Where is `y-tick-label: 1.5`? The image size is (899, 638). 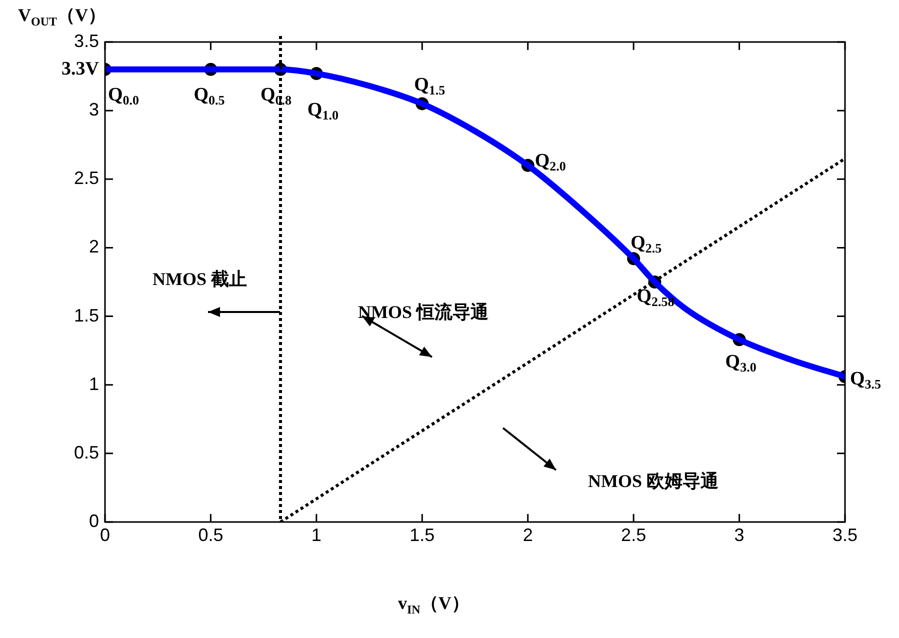 y-tick-label: 1.5 is located at coordinates (86, 315).